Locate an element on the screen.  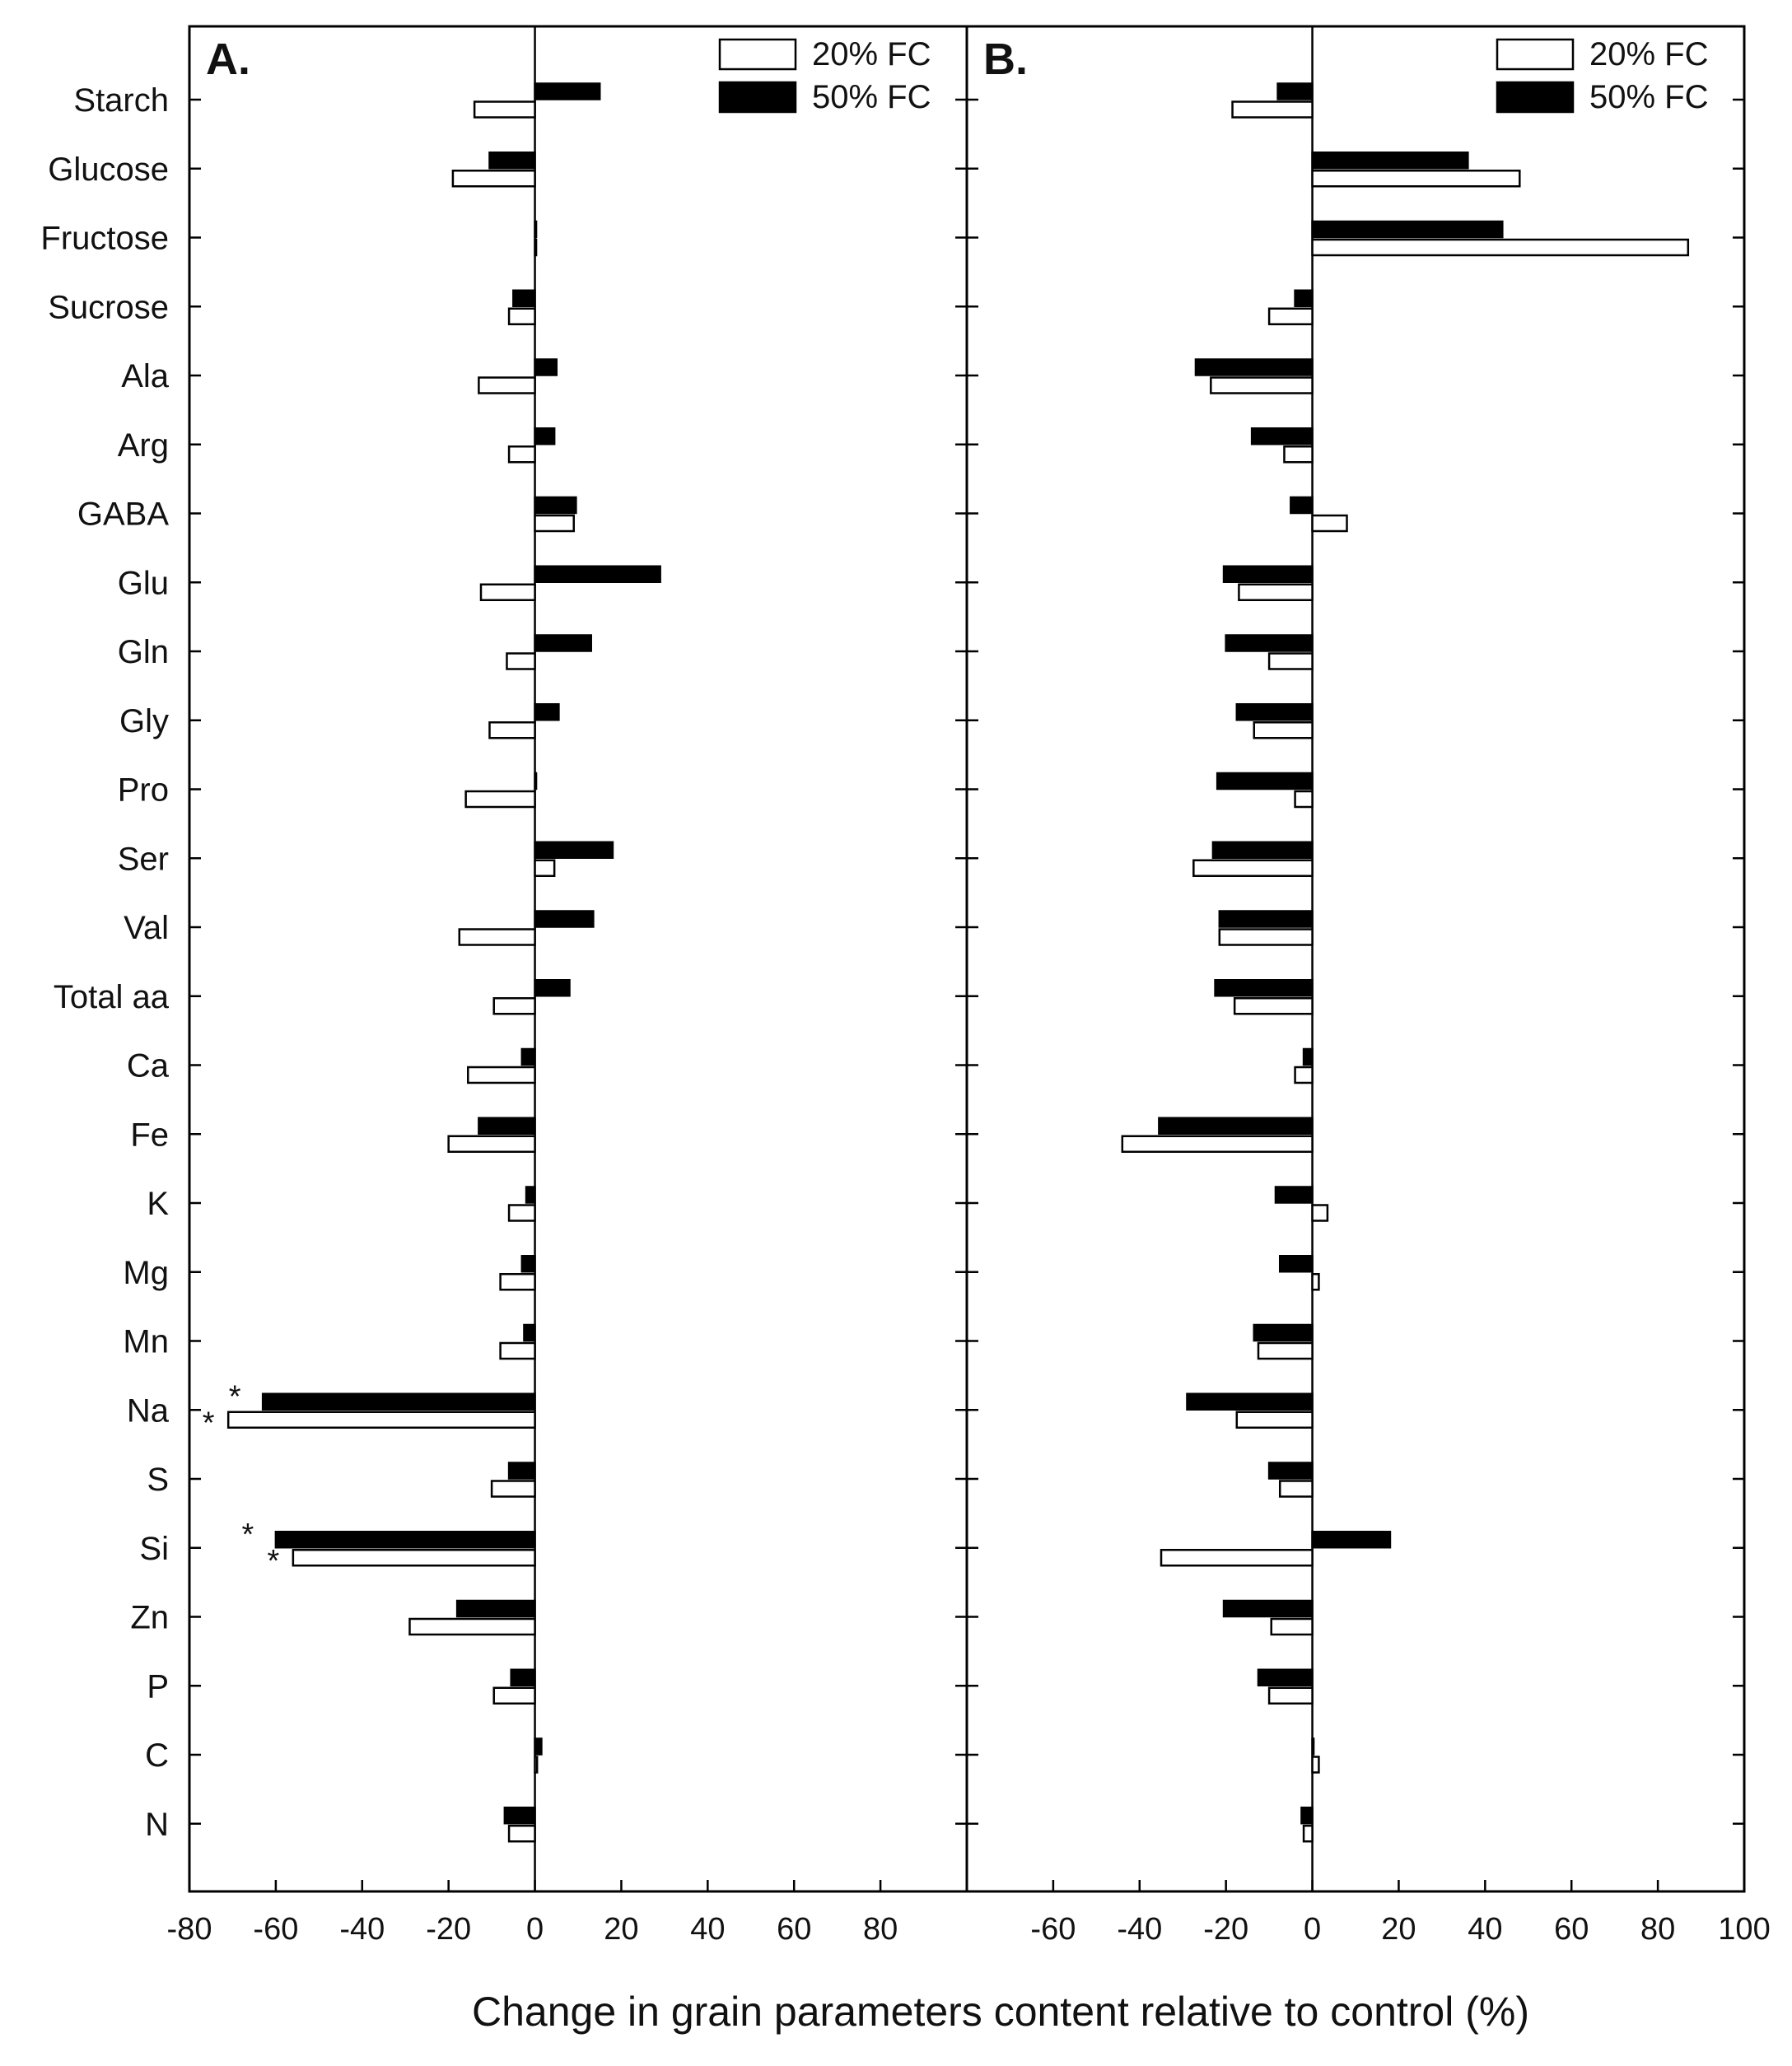
x-tick-label: -20 is located at coordinates (448, 1929).